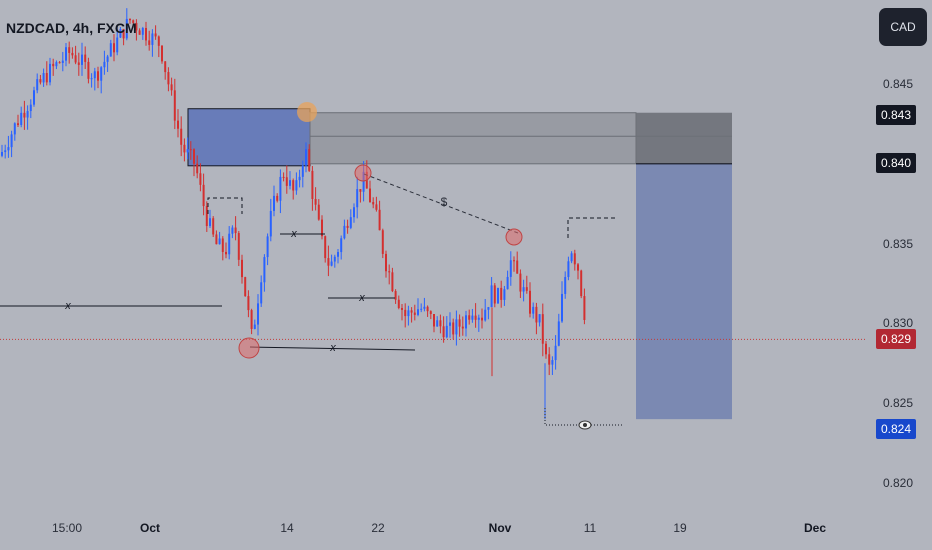  What do you see at coordinates (378, 528) in the screenshot?
I see `x-tick-label: 22` at bounding box center [378, 528].